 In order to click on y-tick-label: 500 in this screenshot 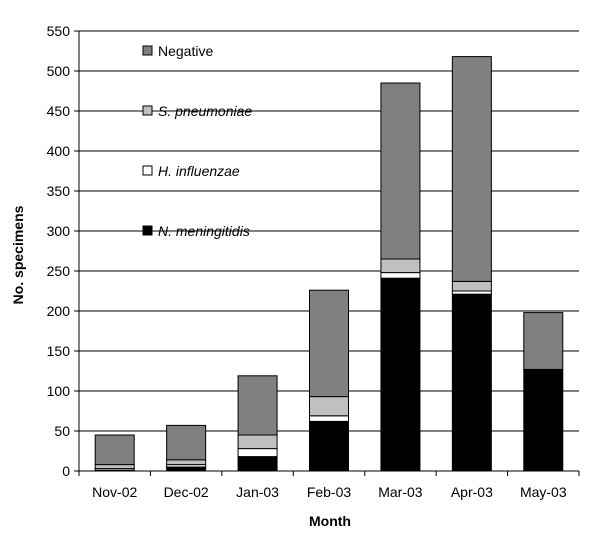, I will do `click(59, 71)`.